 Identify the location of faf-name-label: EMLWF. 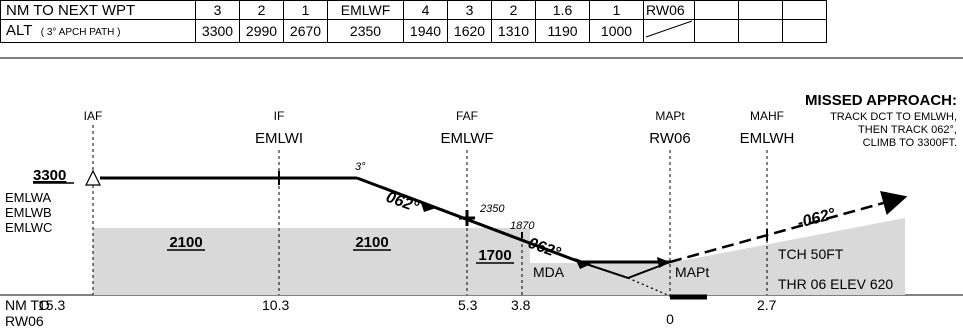
(466, 138).